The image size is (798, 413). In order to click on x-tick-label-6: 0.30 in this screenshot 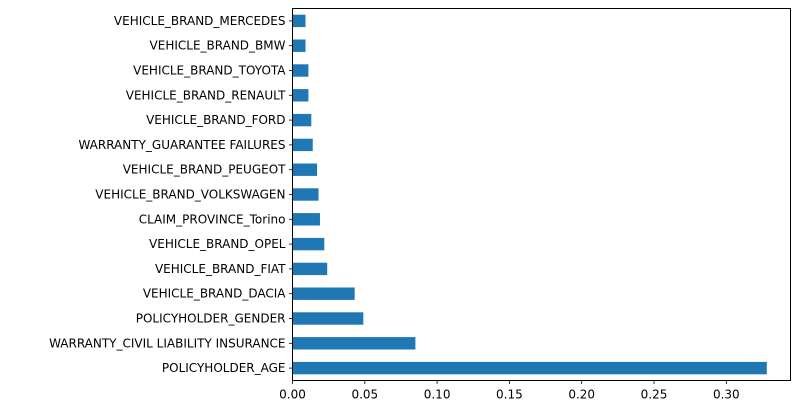, I will do `click(726, 395)`.